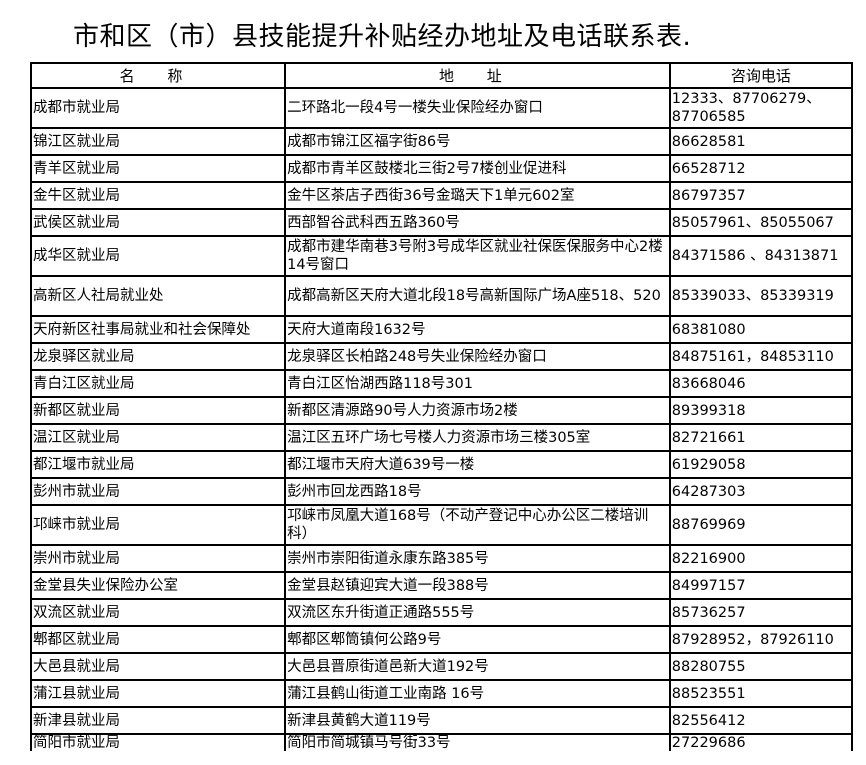  What do you see at coordinates (158, 742) in the screenshot?
I see `cell-name: 简阳市就业局` at bounding box center [158, 742].